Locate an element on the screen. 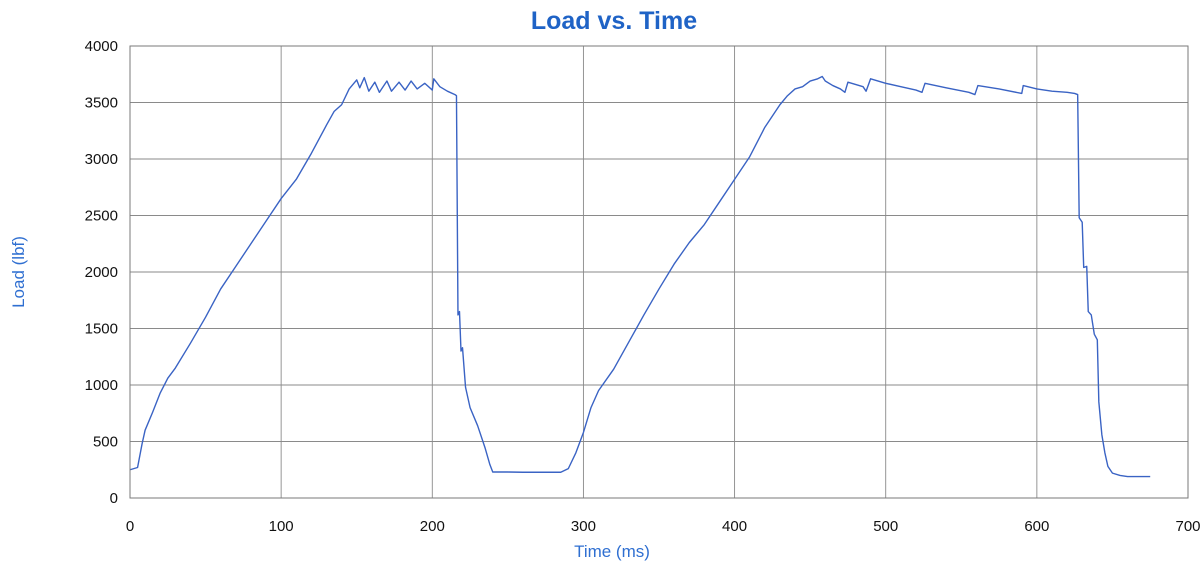 The width and height of the screenshot is (1202, 565). x-tick-label: 700 is located at coordinates (1187, 526).